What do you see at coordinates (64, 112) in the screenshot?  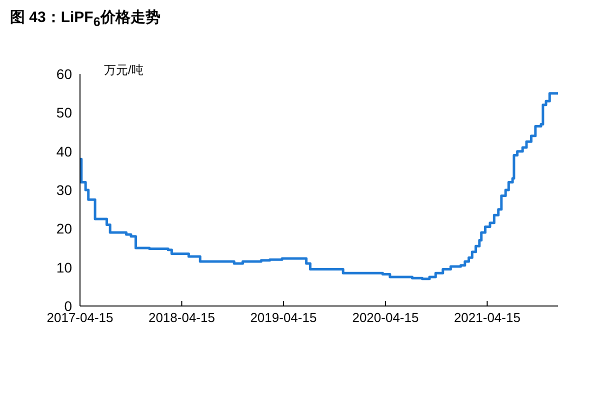 I see `y-tick-label: 50` at bounding box center [64, 112].